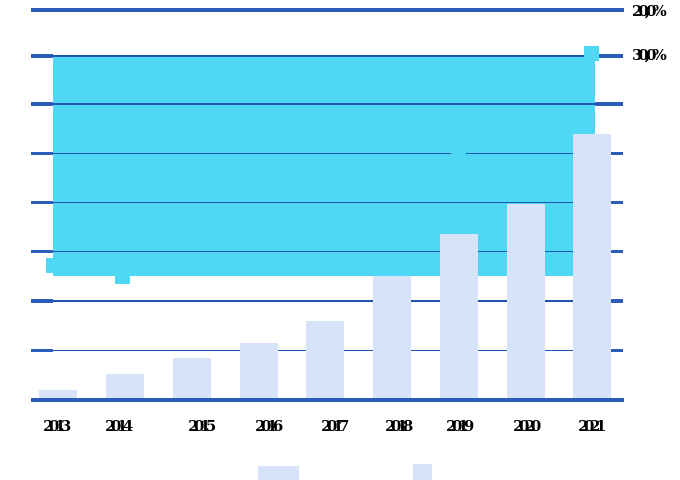 Image resolution: width=680 pixels, height=480 pixels. Describe the element at coordinates (399, 426) in the screenshot. I see `x-axis-label: 2018` at that location.